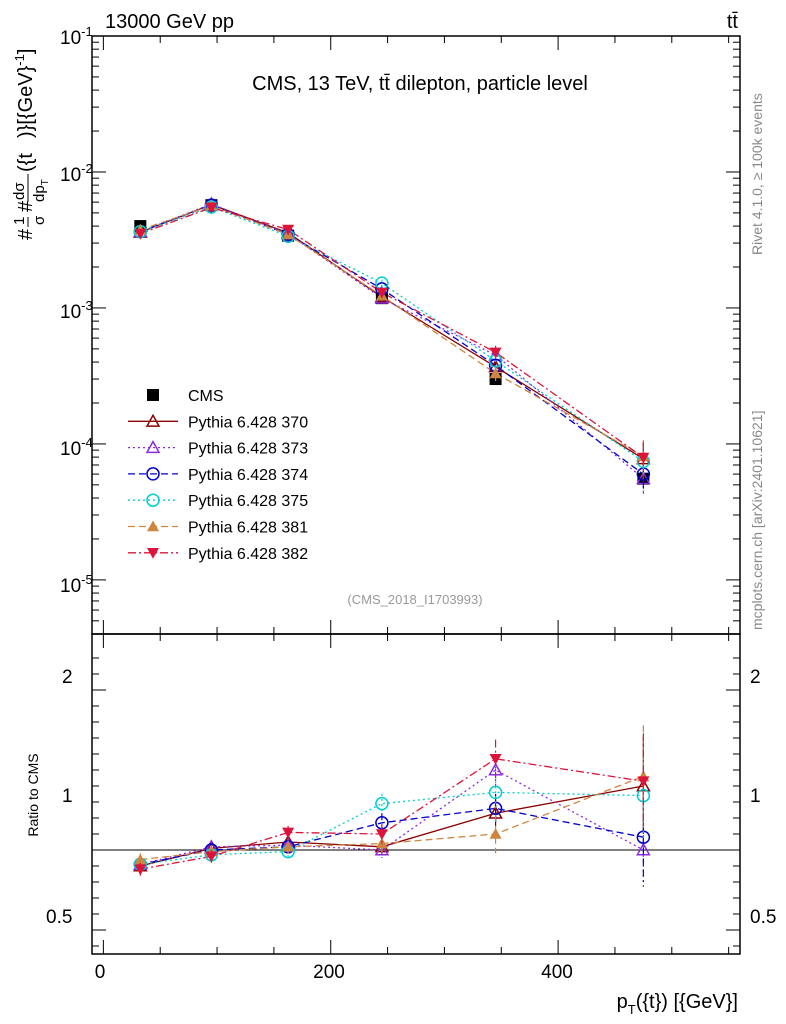 This screenshot has width=786, height=1024. What do you see at coordinates (763, 917) in the screenshot?
I see `ratio-tick-label-right-0.5: 0.5` at bounding box center [763, 917].